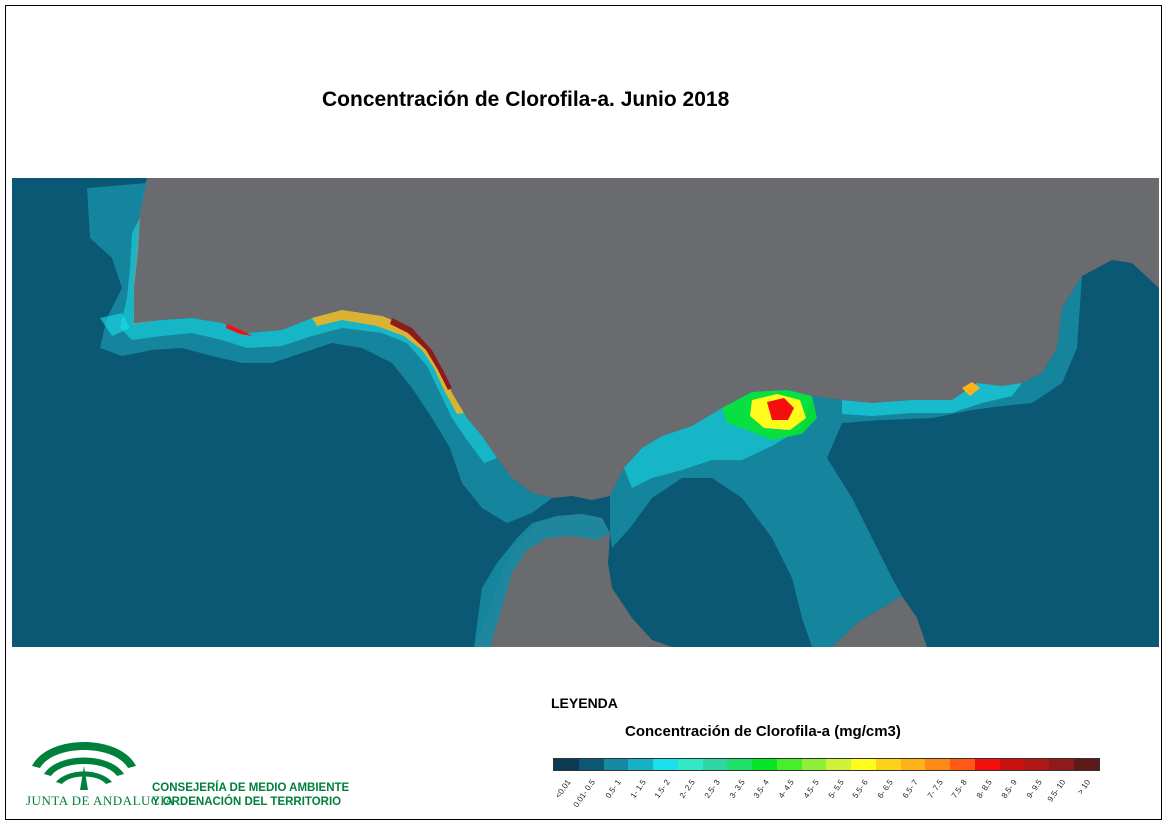  I want to click on atlantic-peak-band, so click(421, 354).